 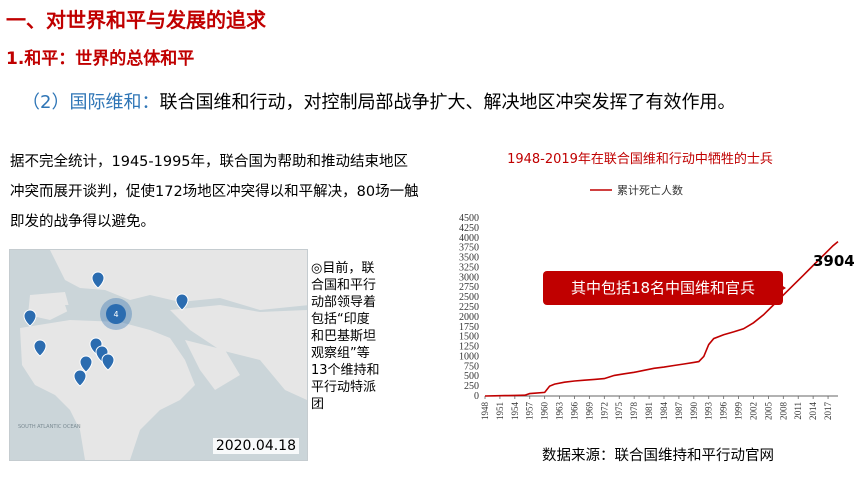 I want to click on y-tick-label: 2750, so click(x=469, y=287).